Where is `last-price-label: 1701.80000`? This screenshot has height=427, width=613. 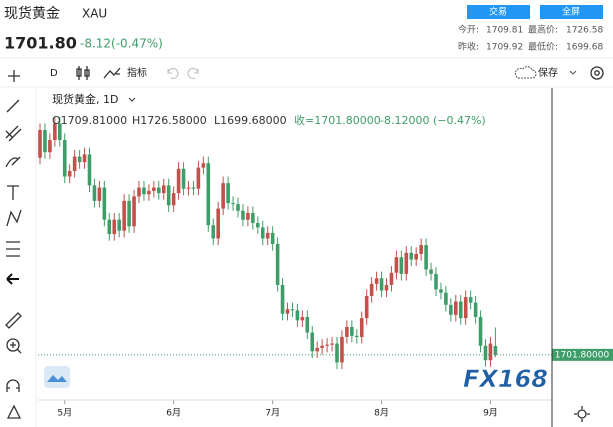 last-price-label: 1701.80000 is located at coordinates (582, 355).